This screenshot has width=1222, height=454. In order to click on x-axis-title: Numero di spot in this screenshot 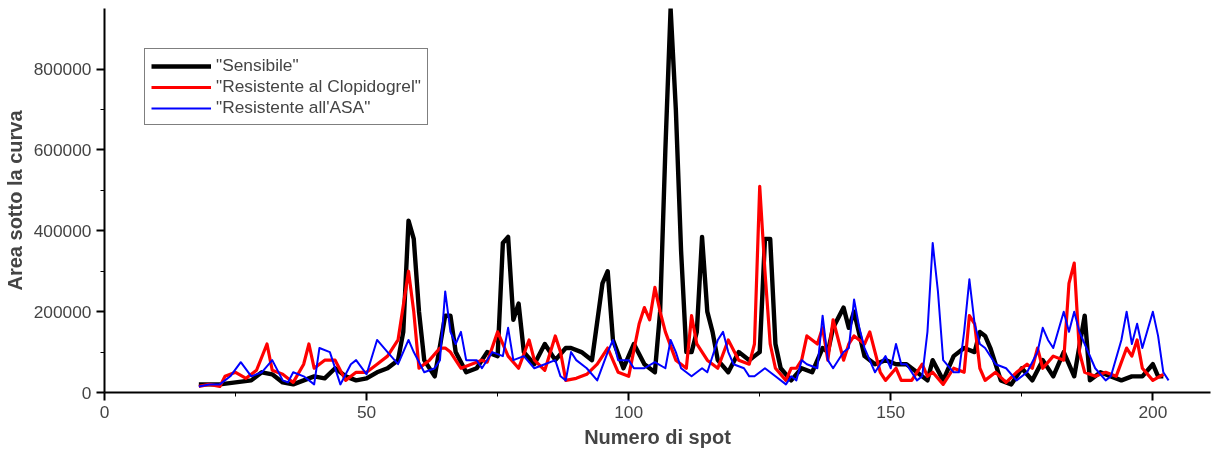, I will do `click(658, 436)`.